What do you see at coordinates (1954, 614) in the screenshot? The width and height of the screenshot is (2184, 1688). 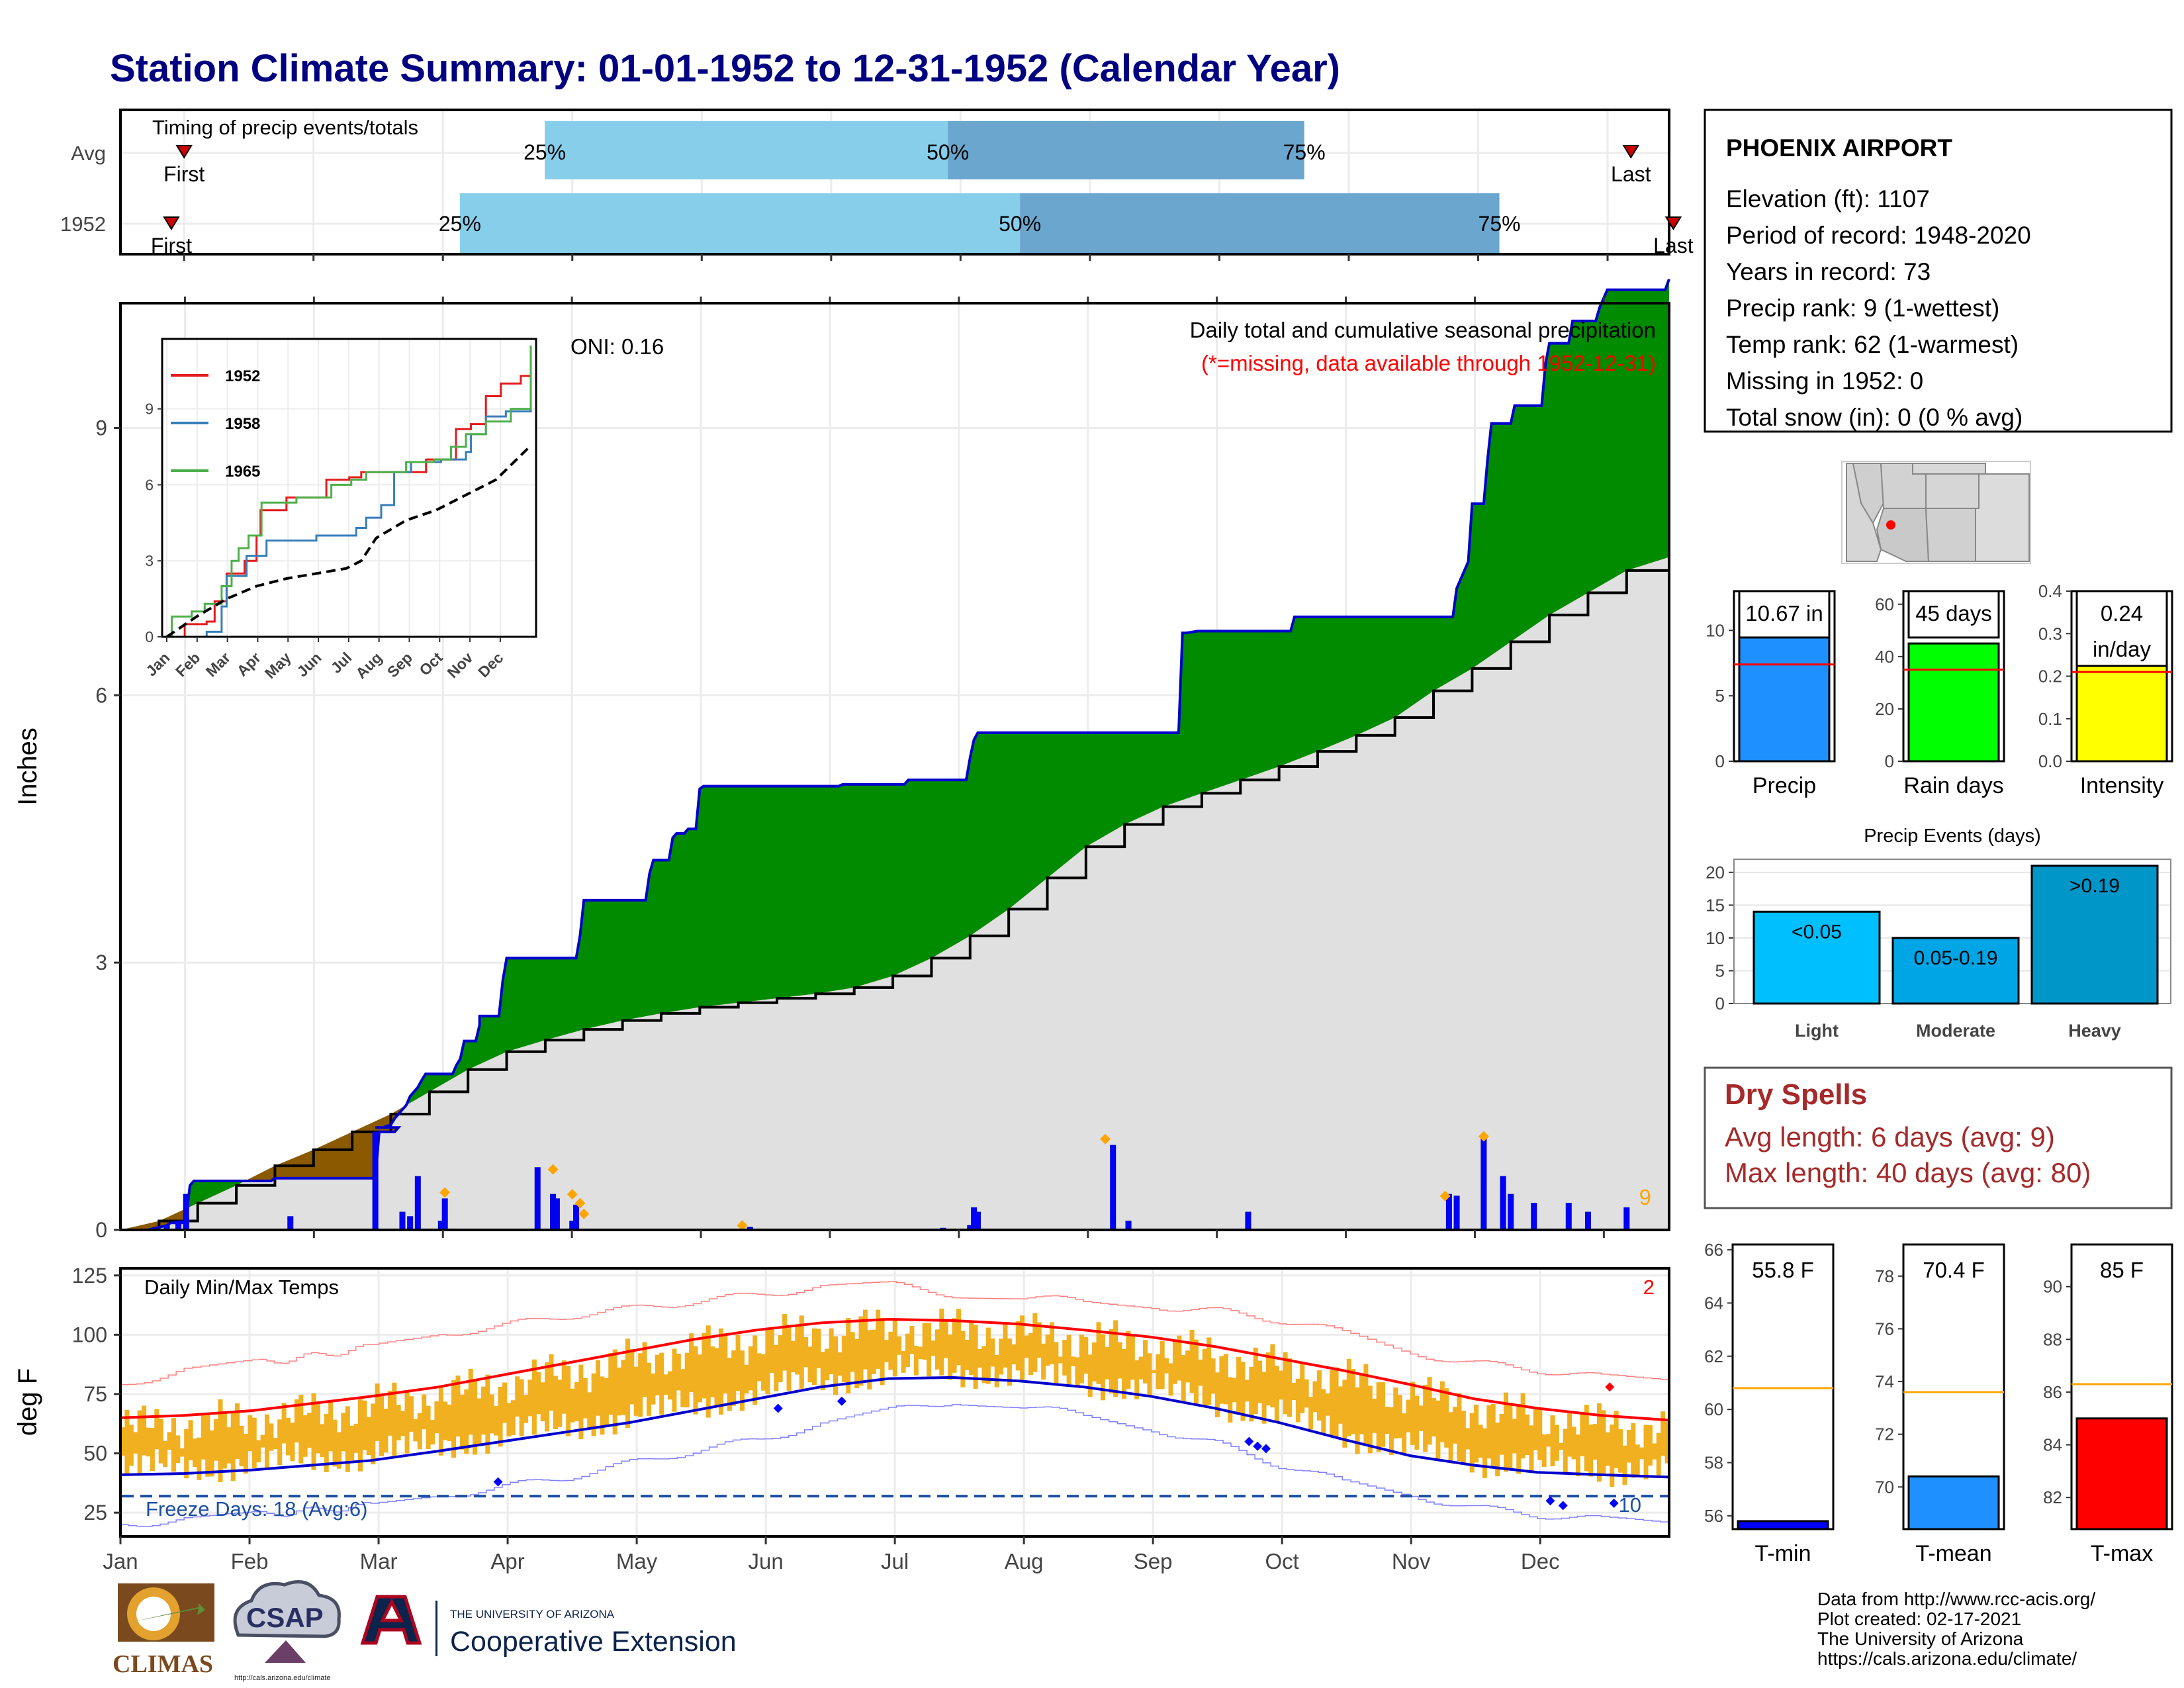 I see `summary-value-label-box` at bounding box center [1954, 614].